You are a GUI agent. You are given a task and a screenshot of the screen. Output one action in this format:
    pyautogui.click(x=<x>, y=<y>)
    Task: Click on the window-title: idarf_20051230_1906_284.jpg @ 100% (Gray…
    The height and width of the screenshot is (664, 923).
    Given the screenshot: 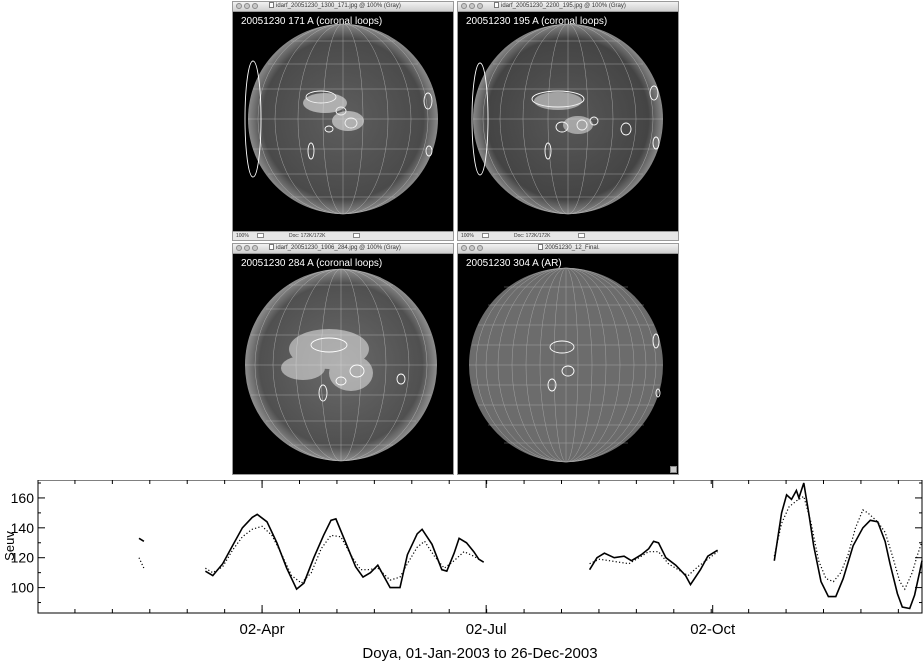 What is the action you would take?
    pyautogui.click(x=338, y=248)
    